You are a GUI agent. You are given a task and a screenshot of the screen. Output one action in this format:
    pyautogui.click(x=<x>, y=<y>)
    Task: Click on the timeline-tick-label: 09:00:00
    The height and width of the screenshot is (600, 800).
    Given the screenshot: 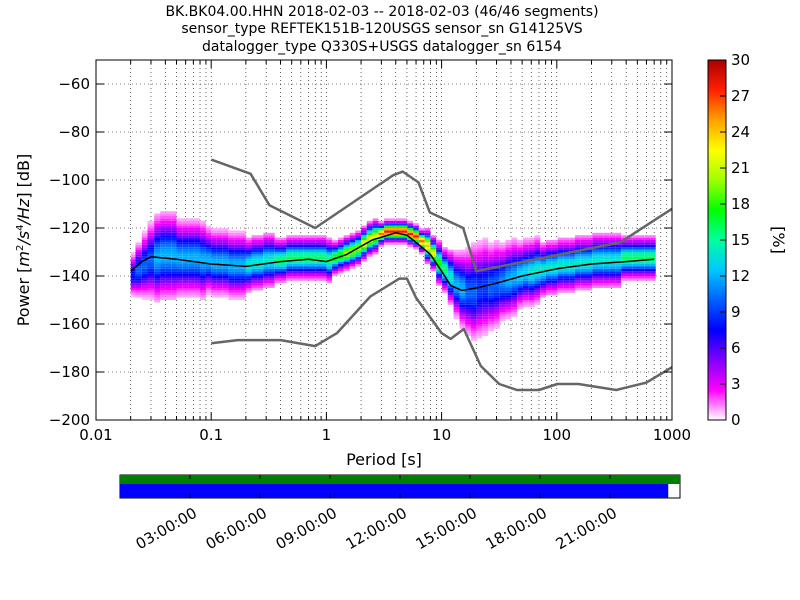 What is the action you would take?
    pyautogui.click(x=306, y=528)
    